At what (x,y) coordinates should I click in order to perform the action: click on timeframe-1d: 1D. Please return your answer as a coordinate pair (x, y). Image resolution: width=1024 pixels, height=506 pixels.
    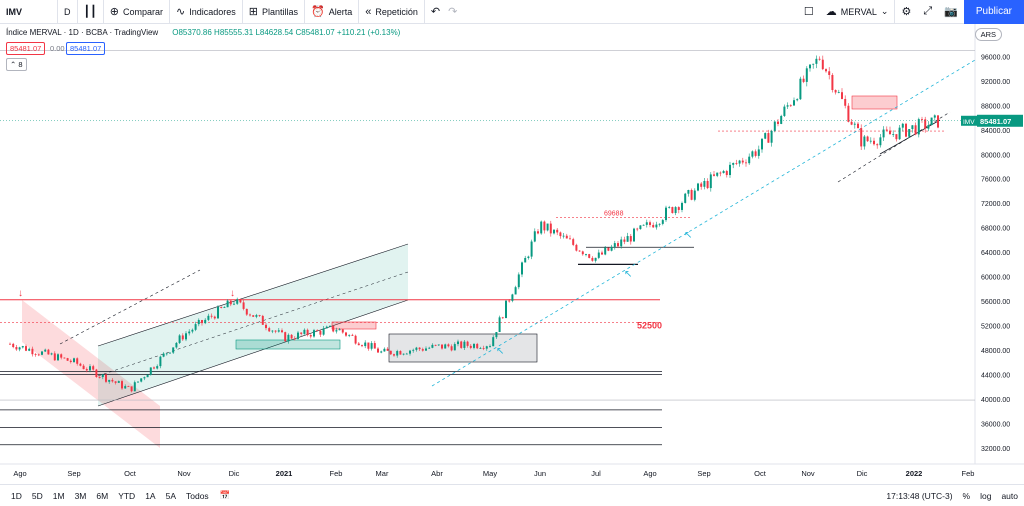
    Looking at the image, I should click on (16, 495).